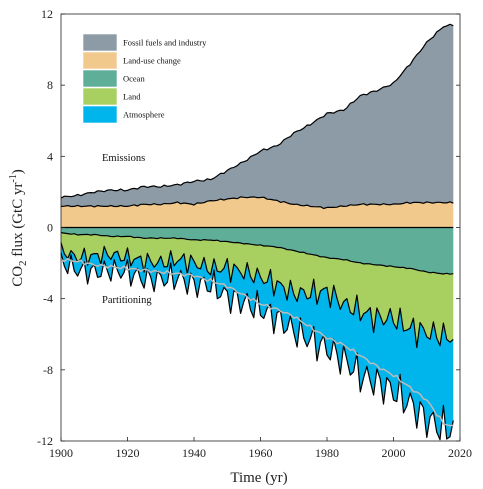  What do you see at coordinates (50, 228) in the screenshot?
I see `y-tick-label: 0` at bounding box center [50, 228].